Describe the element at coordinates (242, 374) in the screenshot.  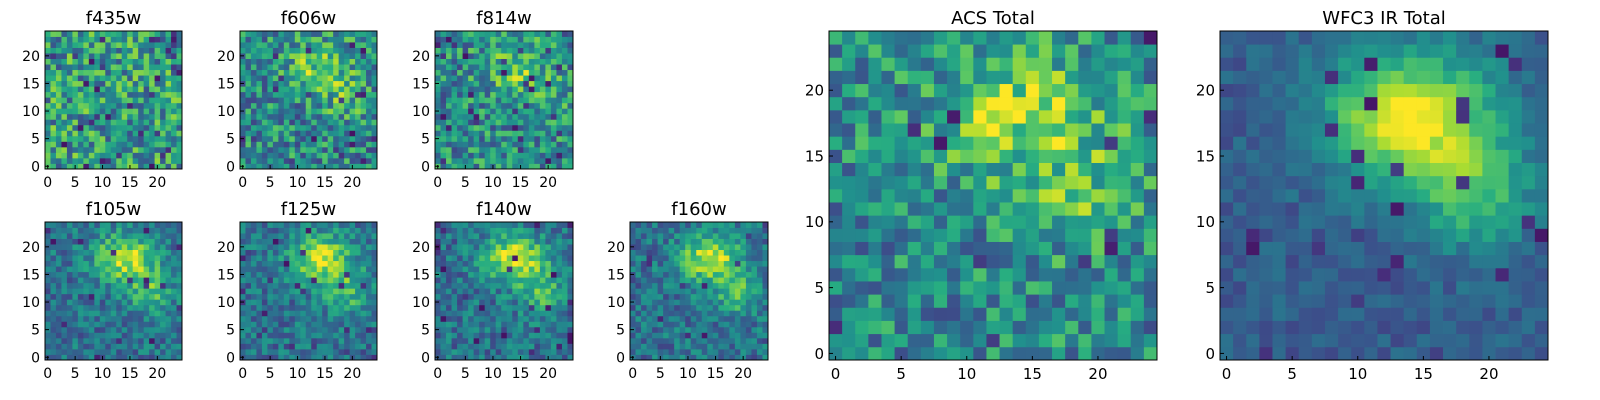
I see `x-tick-label: 0` at that location.